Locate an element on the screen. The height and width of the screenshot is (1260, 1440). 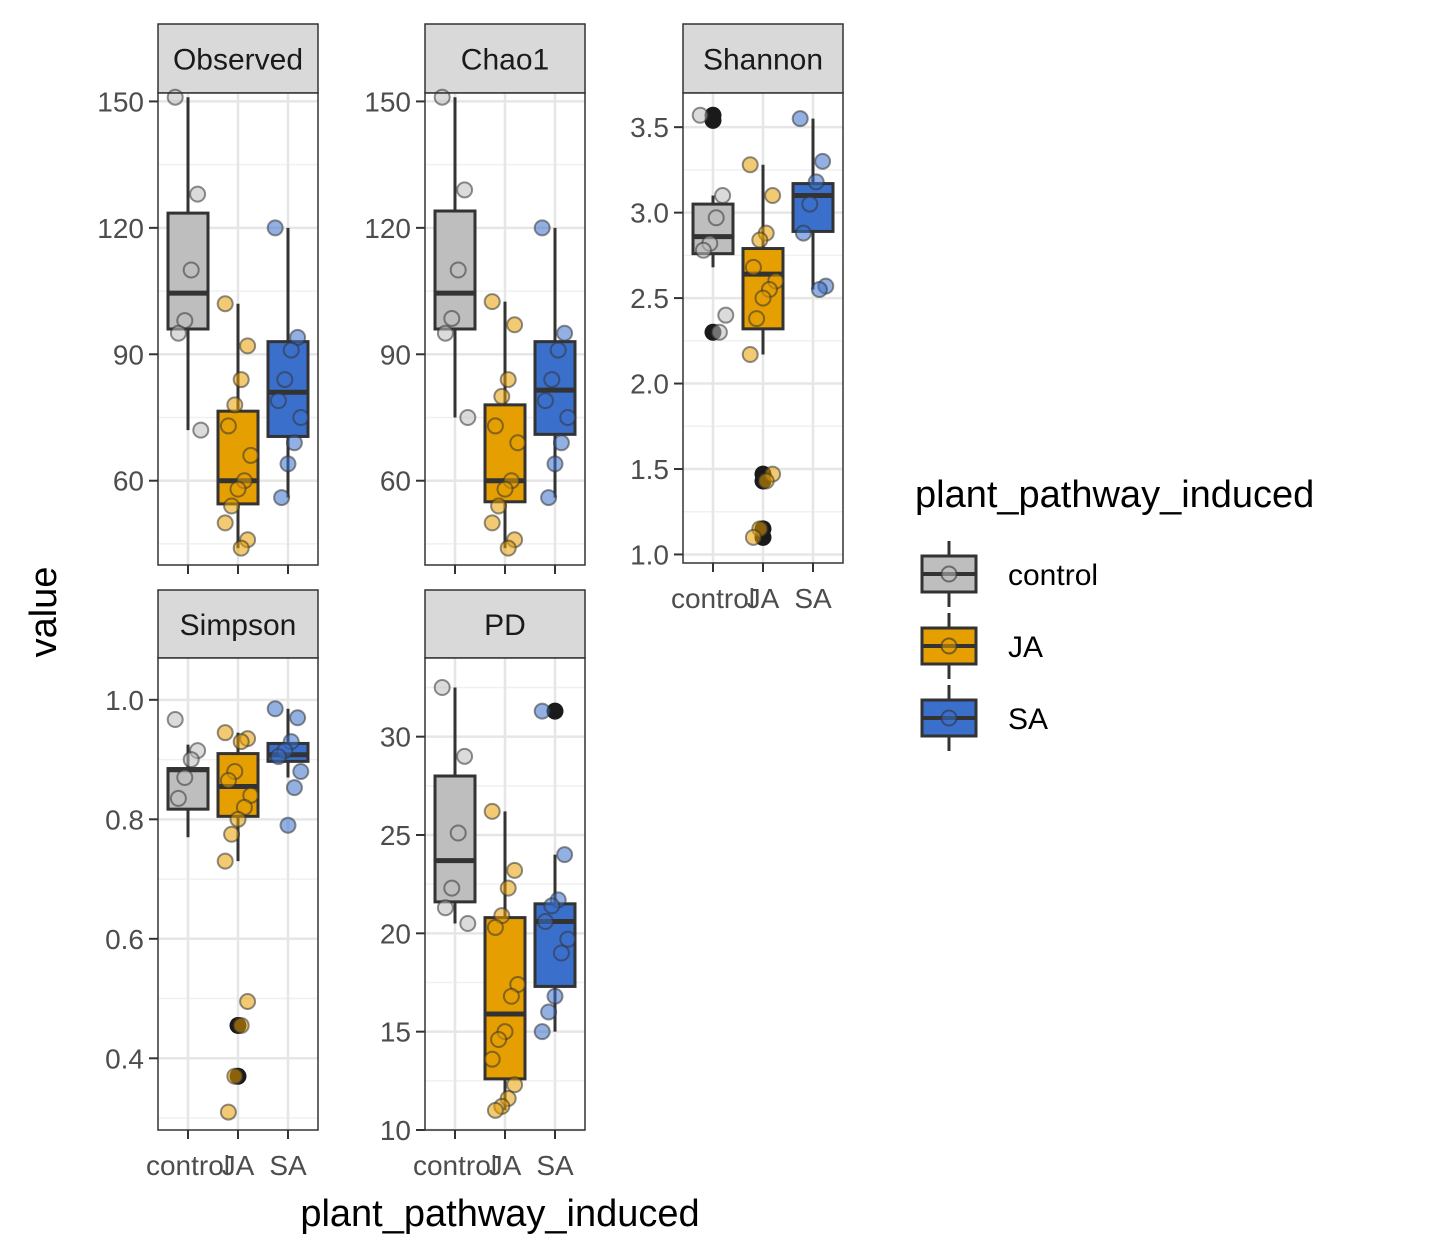
legend-key-control: control is located at coordinates (1009, 574).